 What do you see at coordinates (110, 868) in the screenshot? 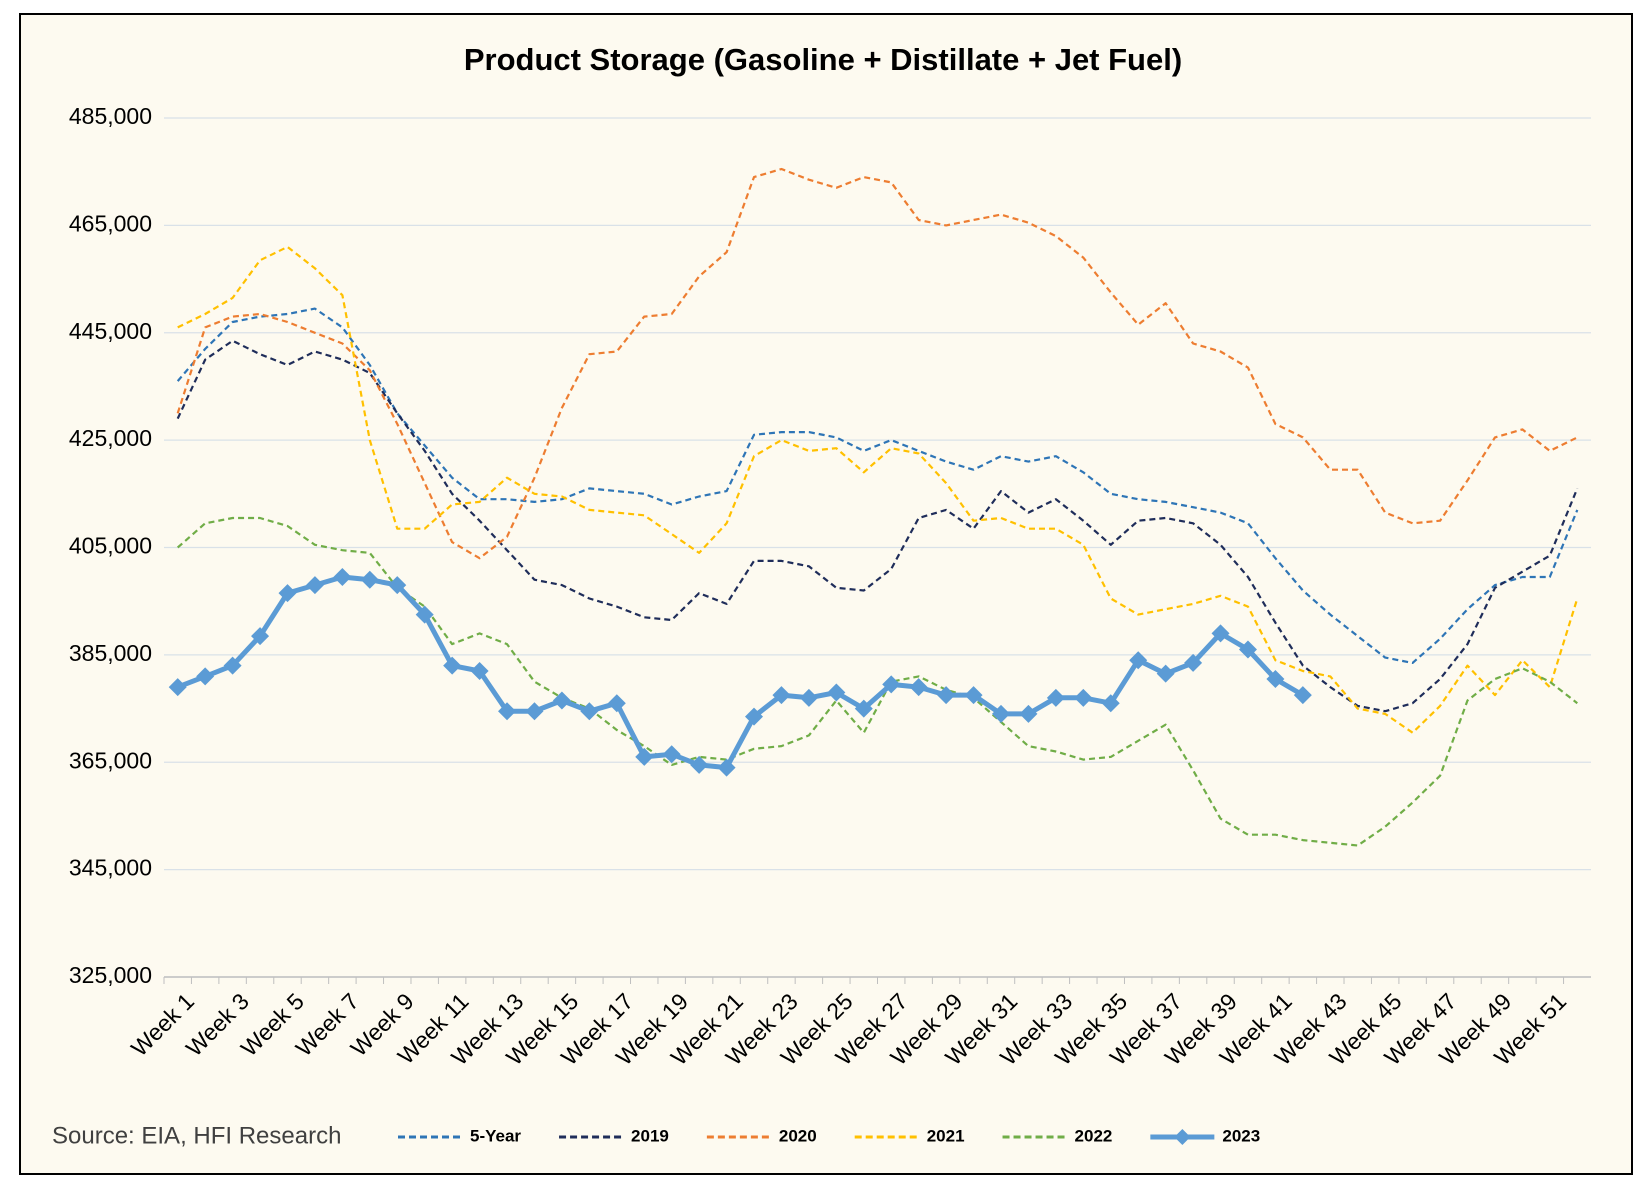
I see `y-tick-label: 345,000` at bounding box center [110, 868].